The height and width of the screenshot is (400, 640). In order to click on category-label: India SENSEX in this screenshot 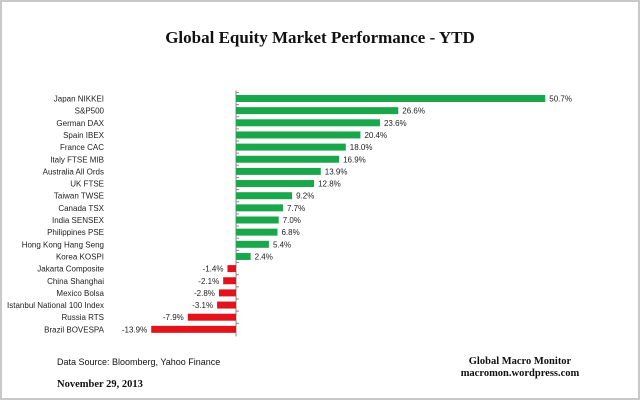, I will do `click(78, 220)`.